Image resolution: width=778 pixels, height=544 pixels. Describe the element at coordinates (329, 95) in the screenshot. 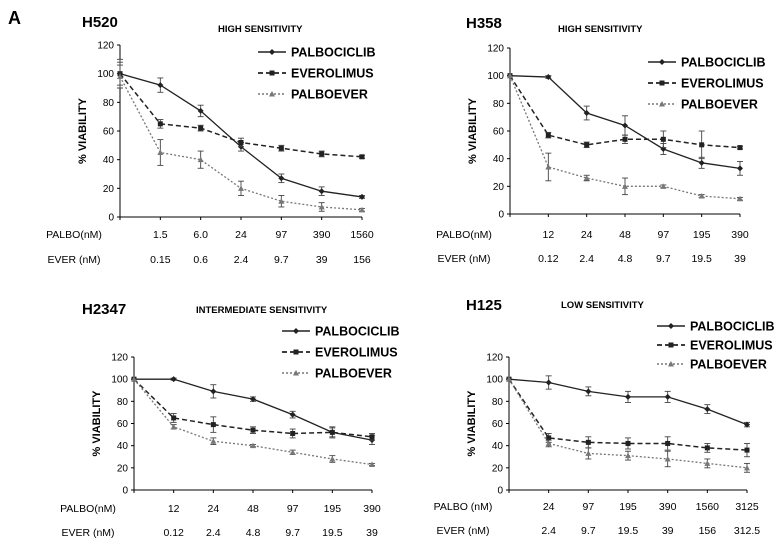

I see `legend-label: PALBOEVER` at that location.